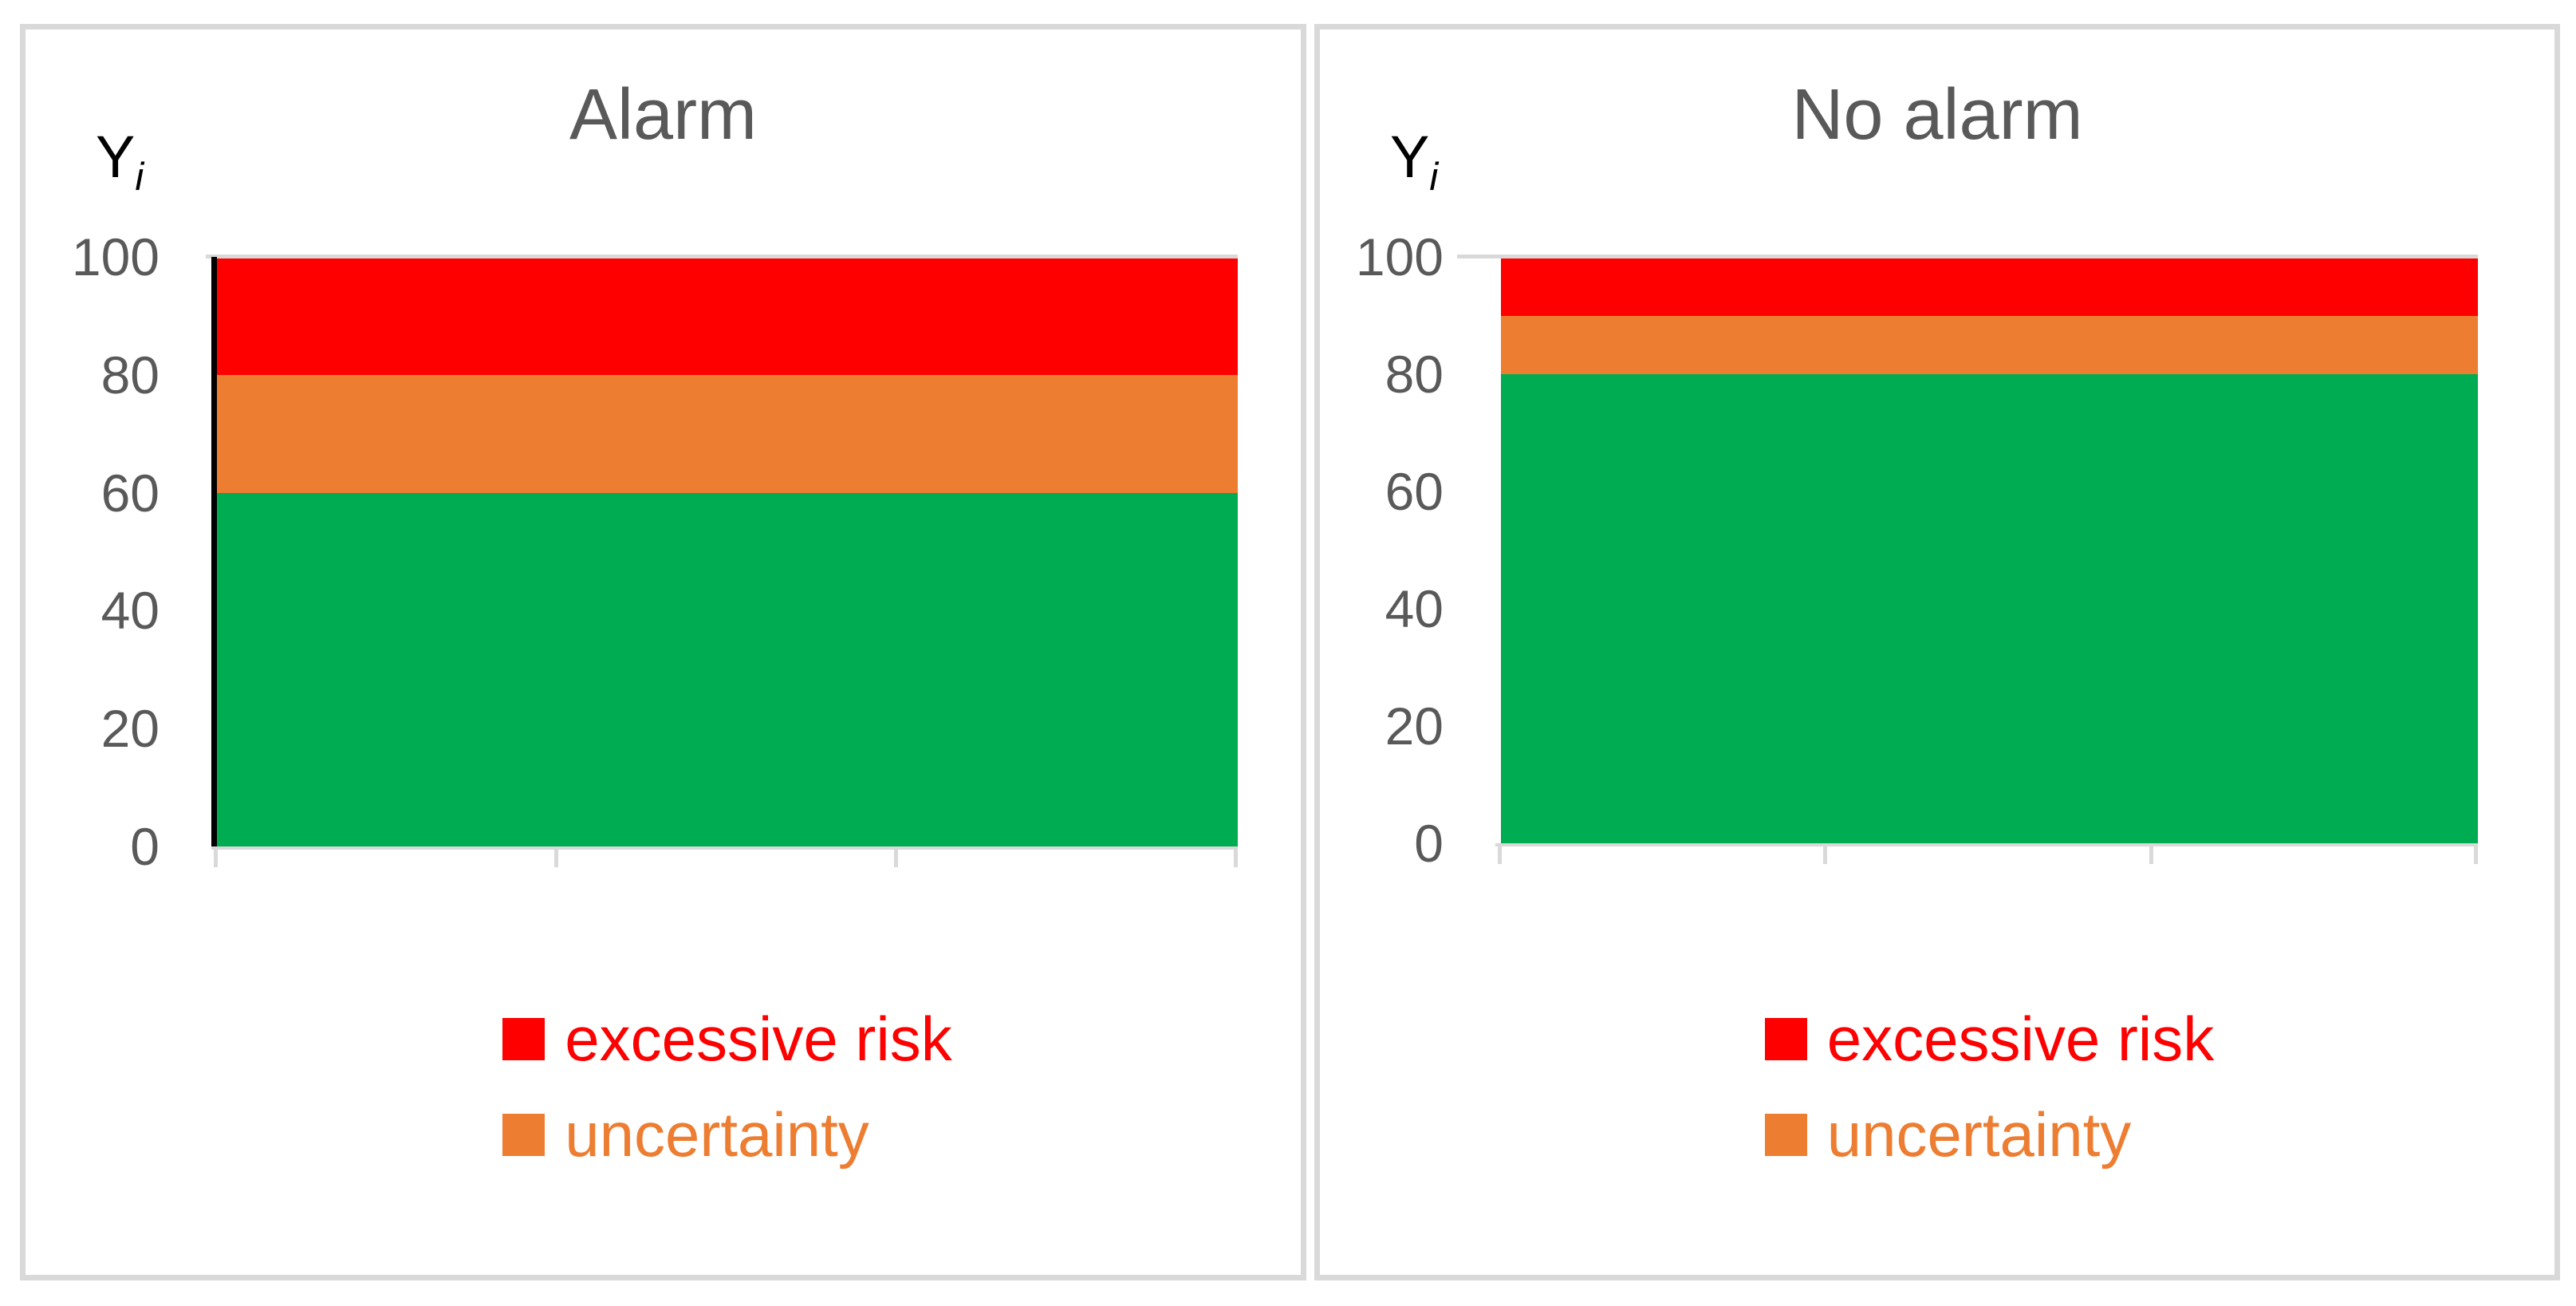  Describe the element at coordinates (214, 551) in the screenshot. I see `y-axis-line` at that location.